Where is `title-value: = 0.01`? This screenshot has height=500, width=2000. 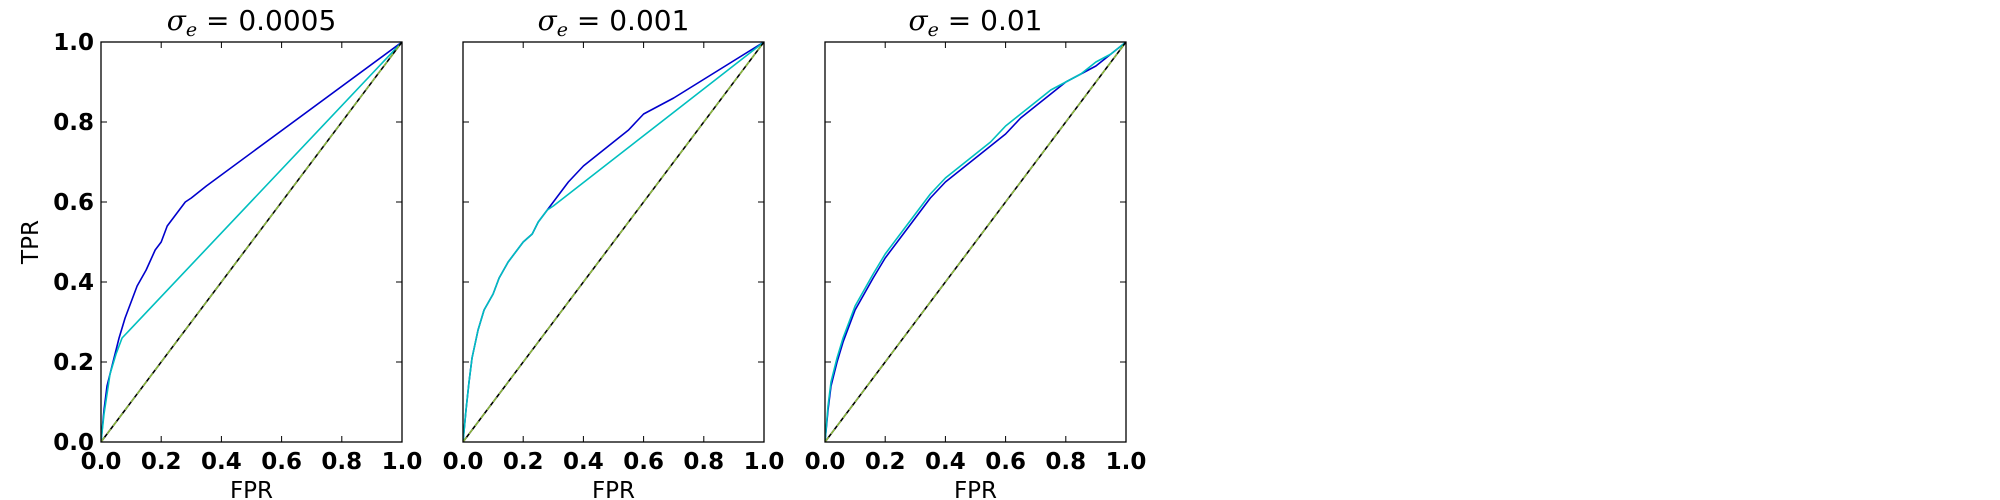 title-value: = 0.01 is located at coordinates (991, 20).